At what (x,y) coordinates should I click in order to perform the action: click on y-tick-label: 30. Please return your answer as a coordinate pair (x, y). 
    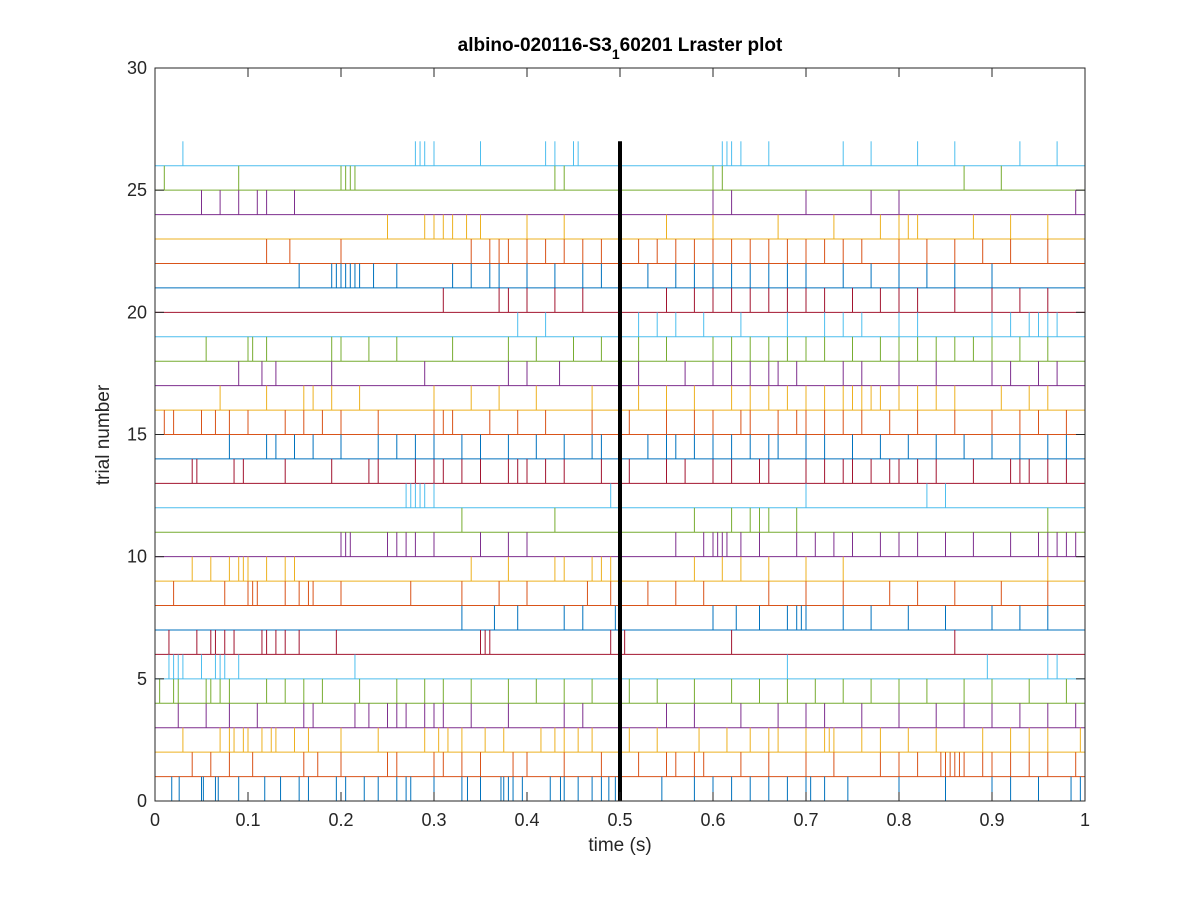
    Looking at the image, I should click on (137, 68).